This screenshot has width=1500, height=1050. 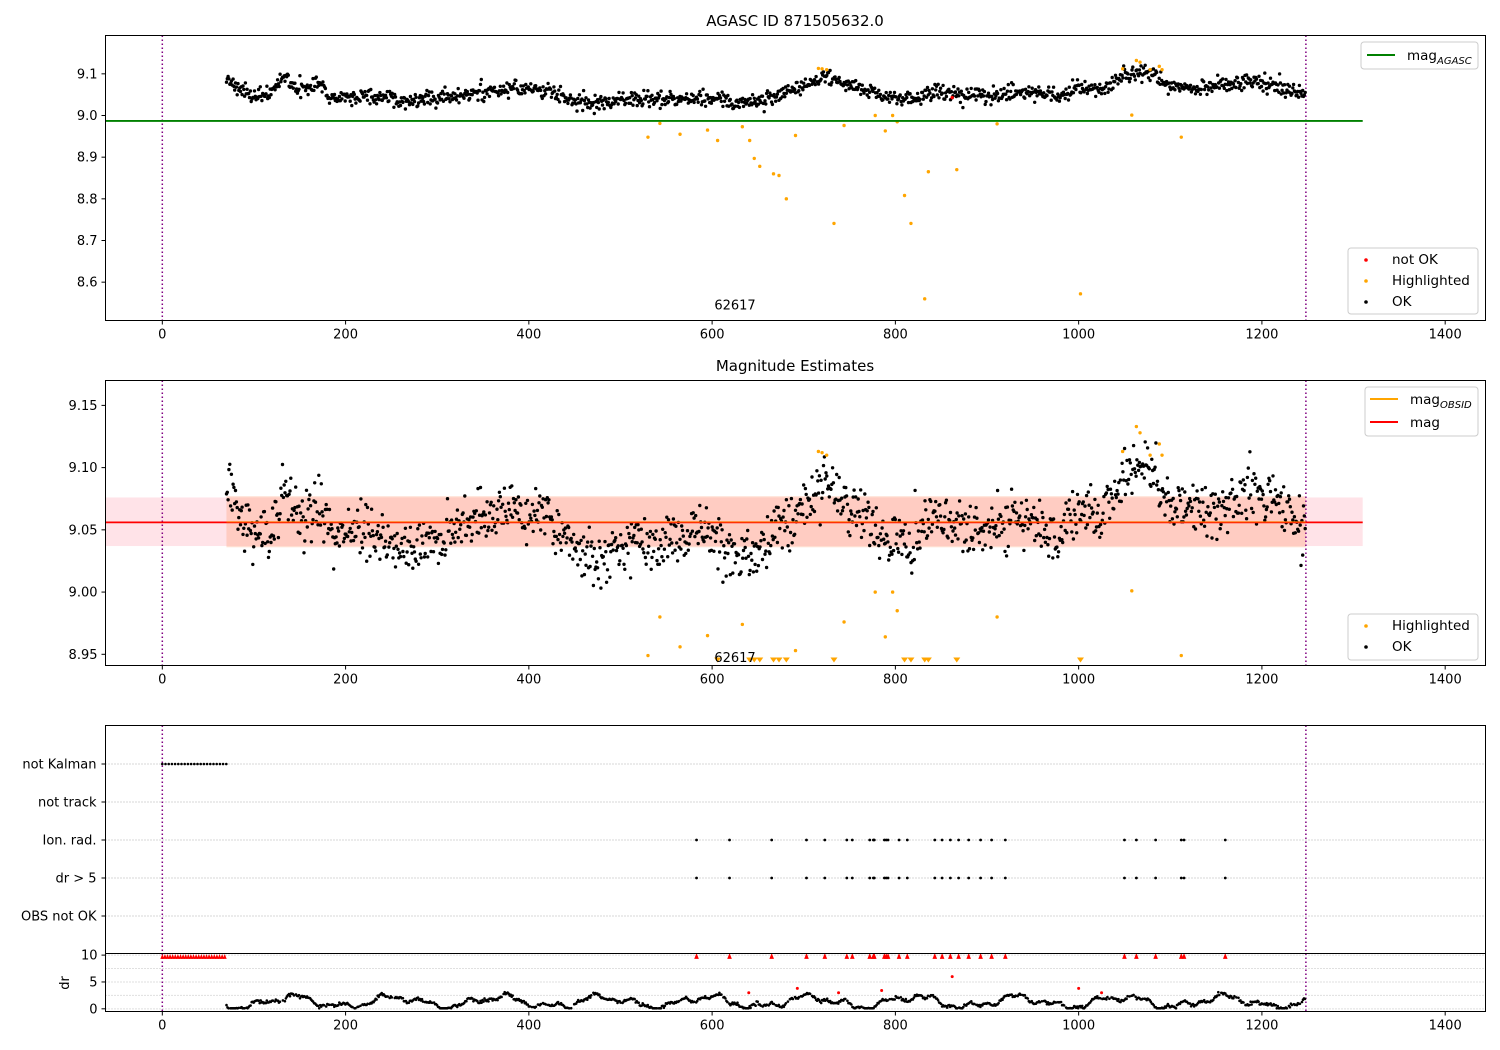 I want to click on x-tick-label: 0, so click(x=162, y=335).